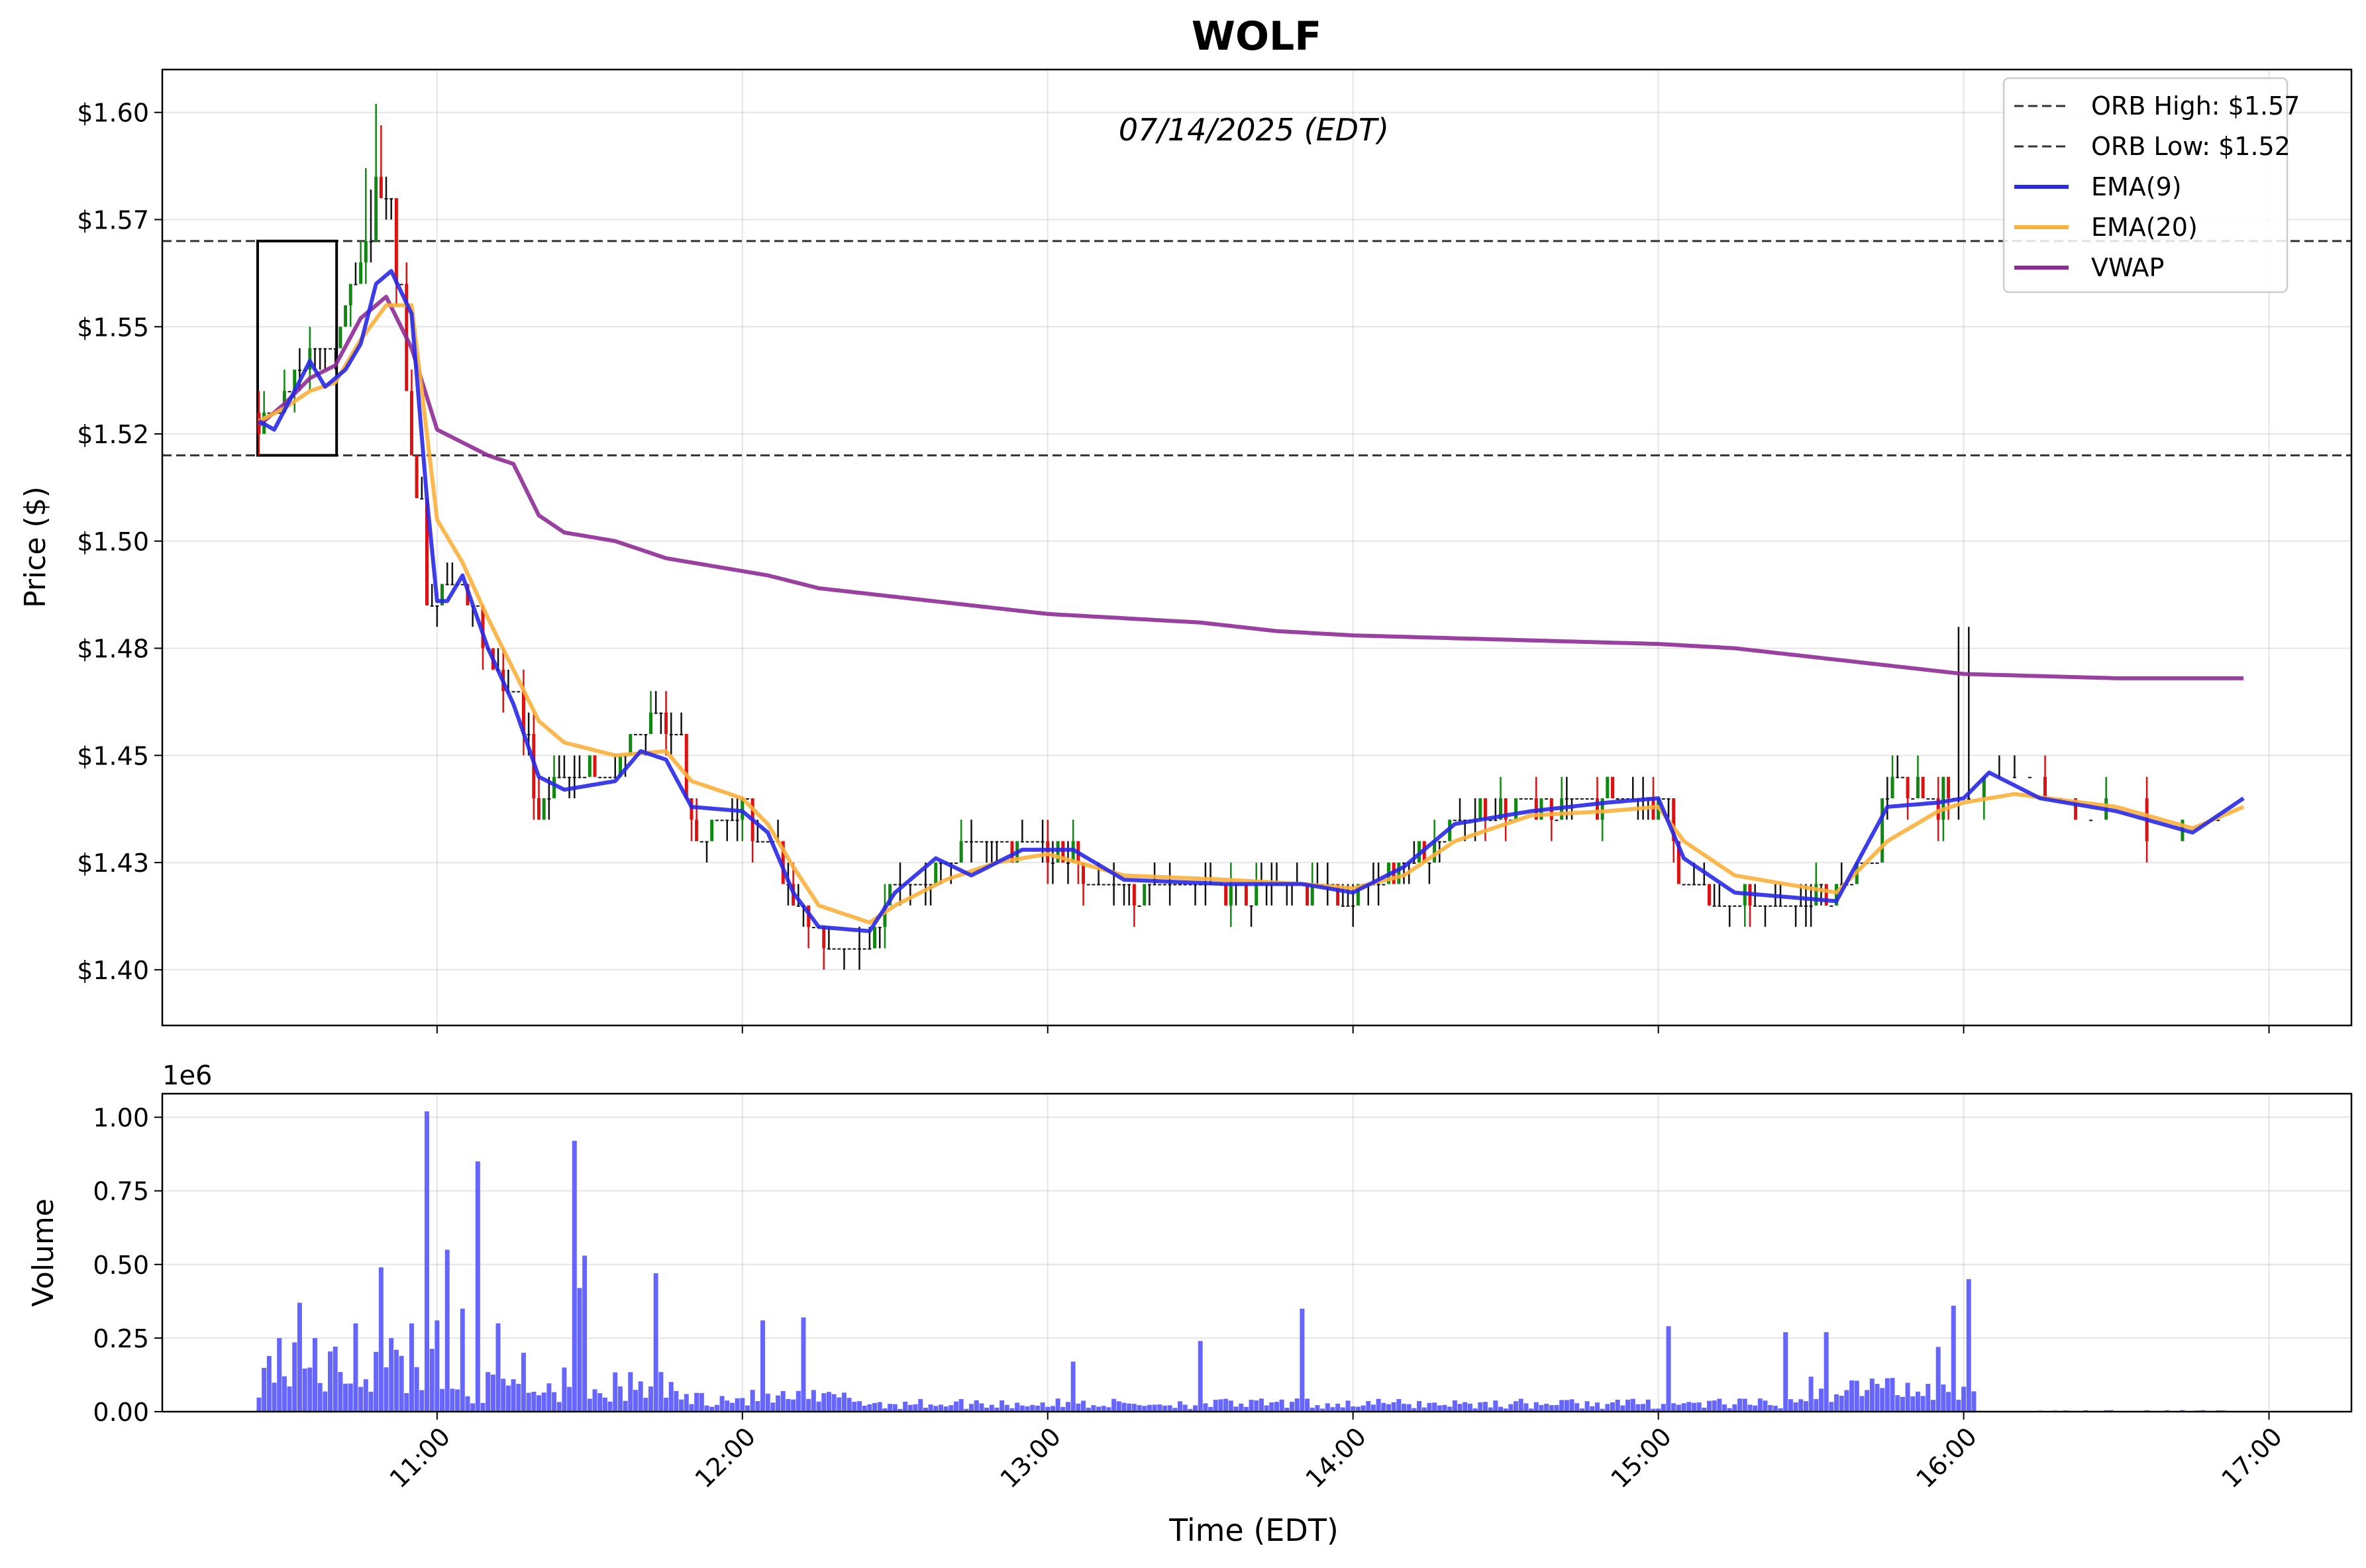  I want to click on orb-lines, so click(1256, 348).